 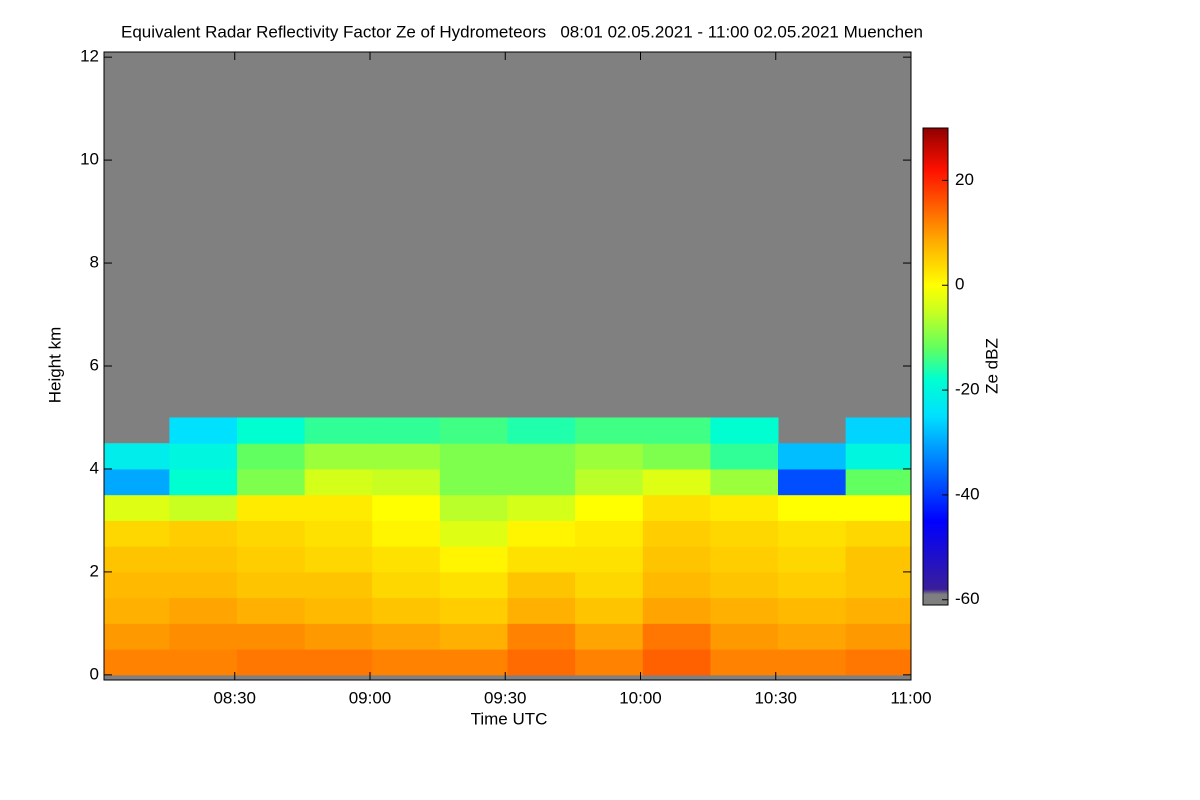 I want to click on colorbar-tick-label: 0, so click(x=959, y=284).